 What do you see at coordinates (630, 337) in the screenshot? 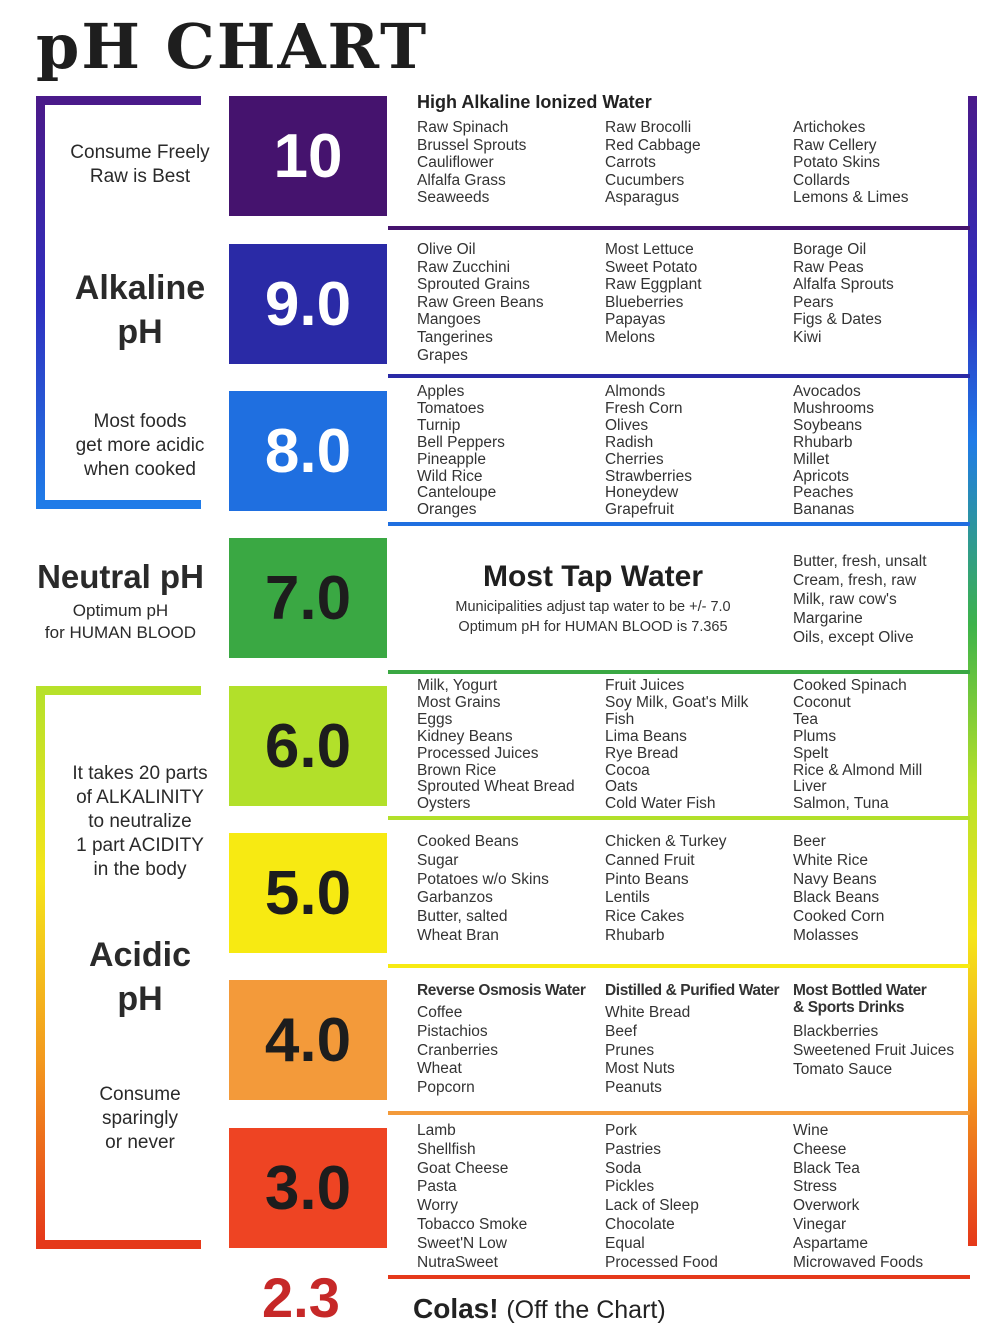
I see `food-item: Melons` at bounding box center [630, 337].